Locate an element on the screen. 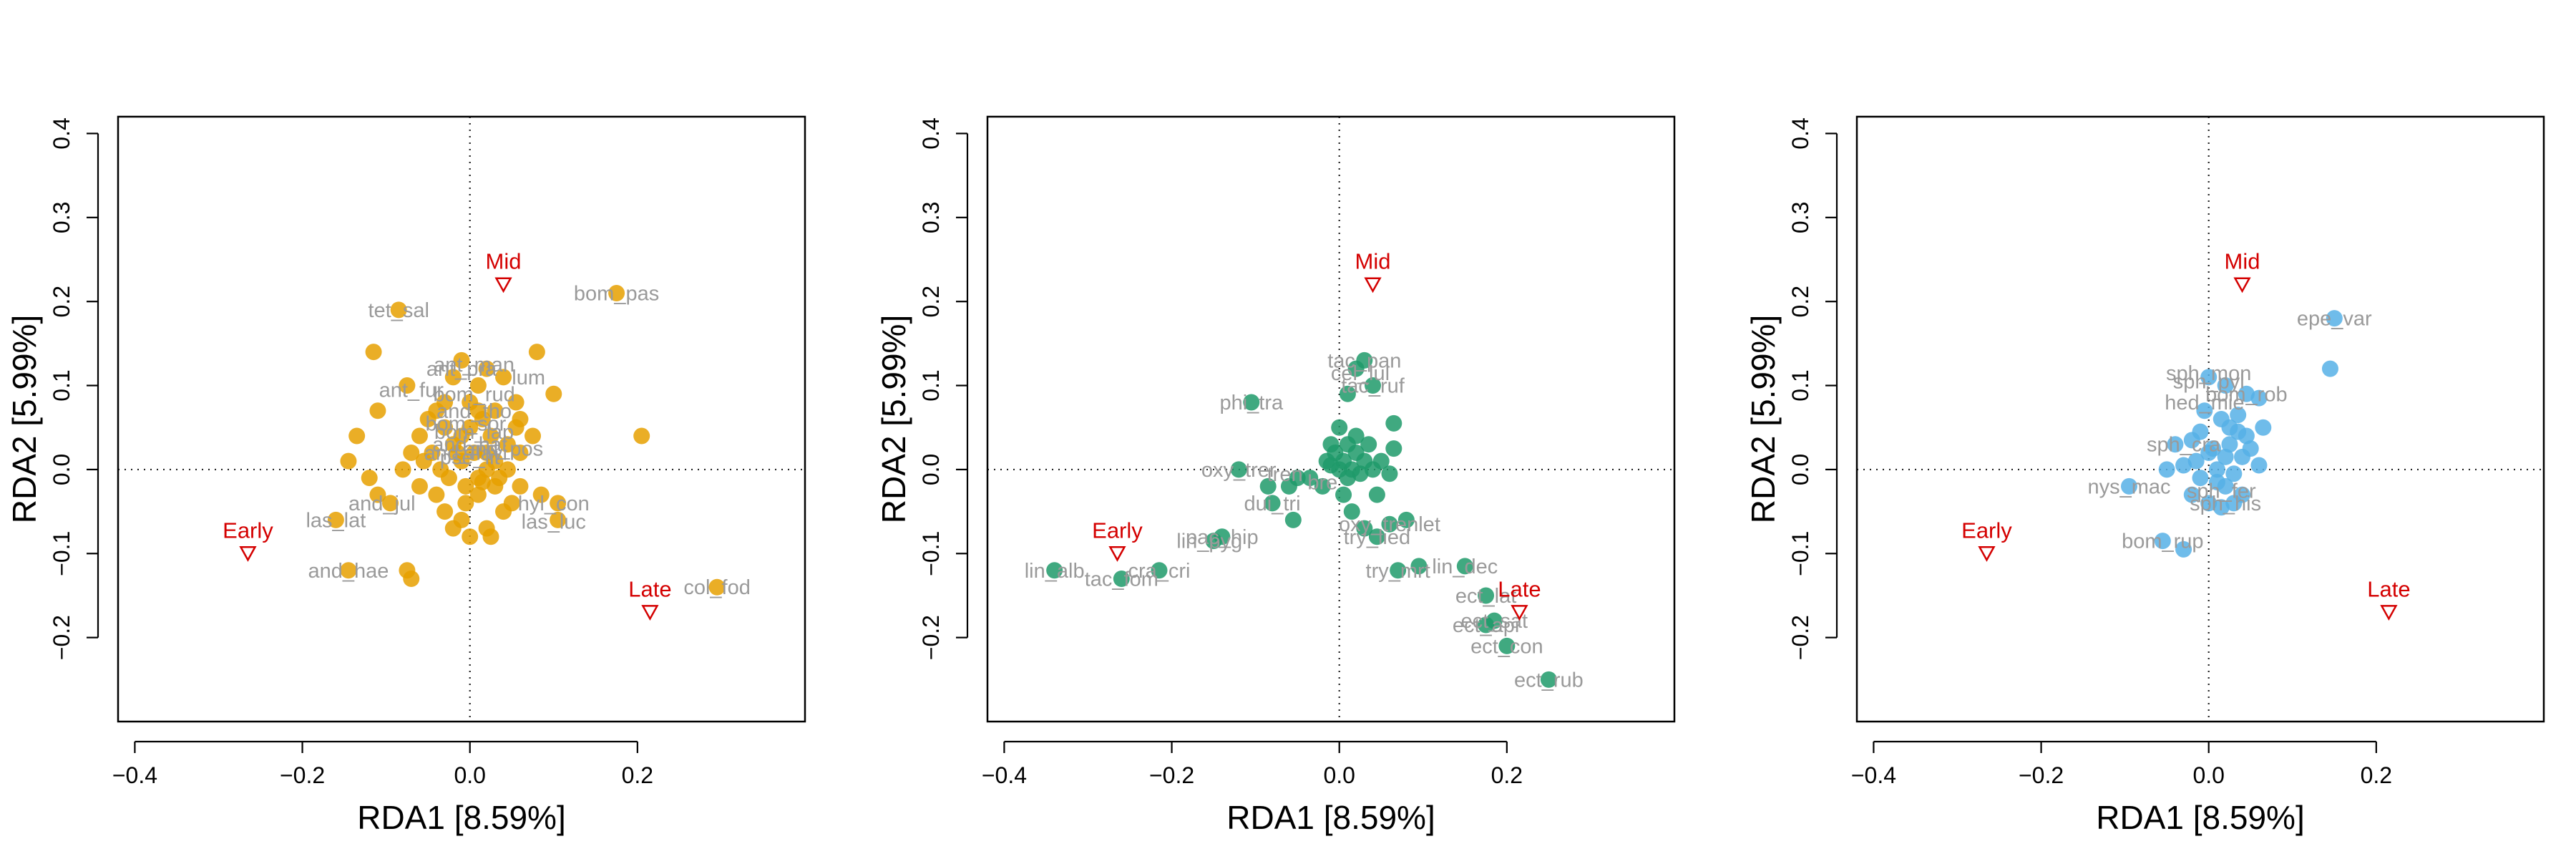 The width and height of the screenshot is (2576, 859). species-label: and_jul is located at coordinates (382, 503).